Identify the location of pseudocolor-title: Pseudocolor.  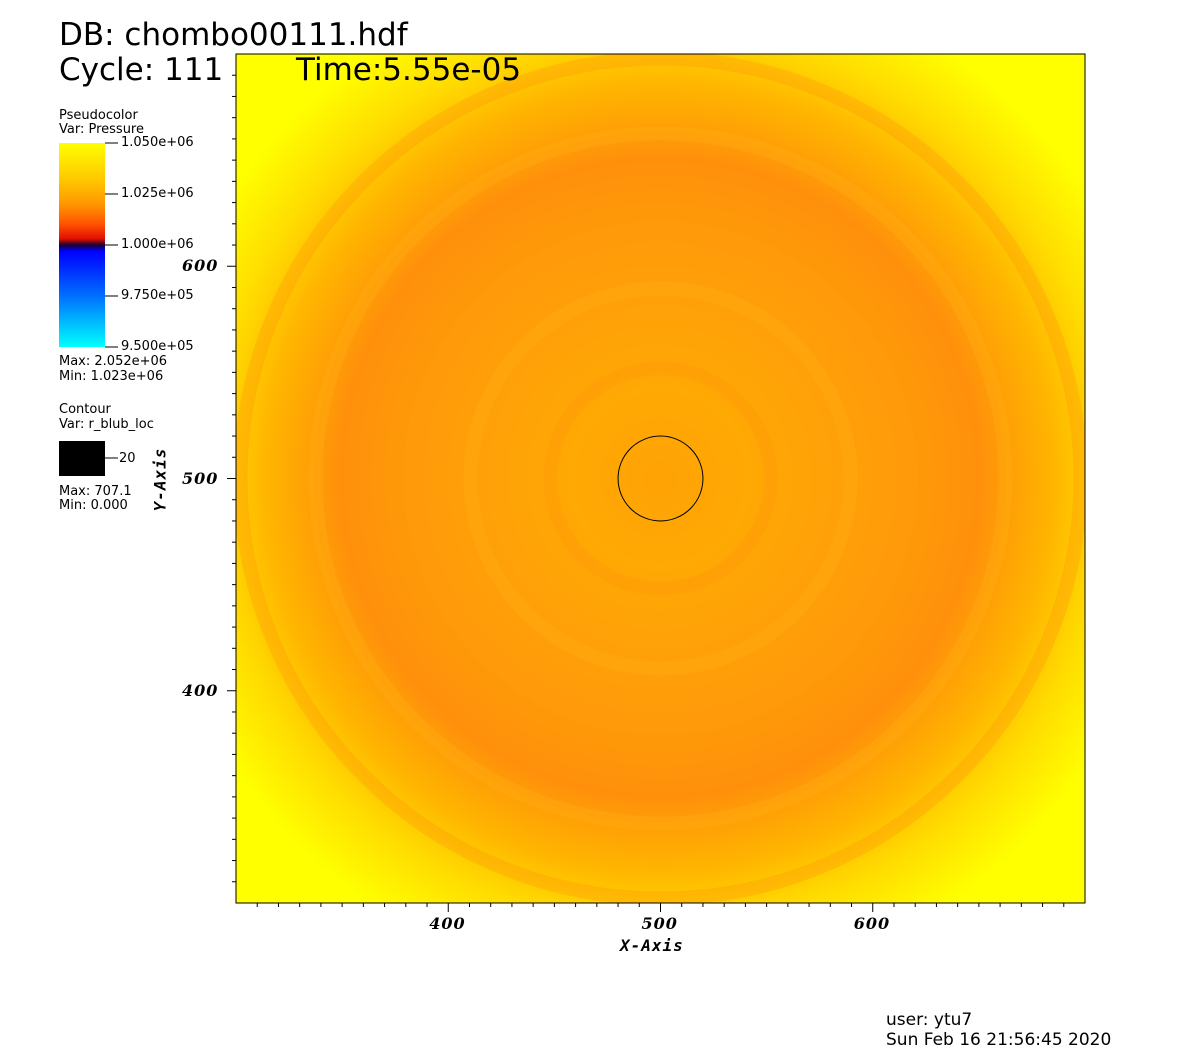
(98, 115).